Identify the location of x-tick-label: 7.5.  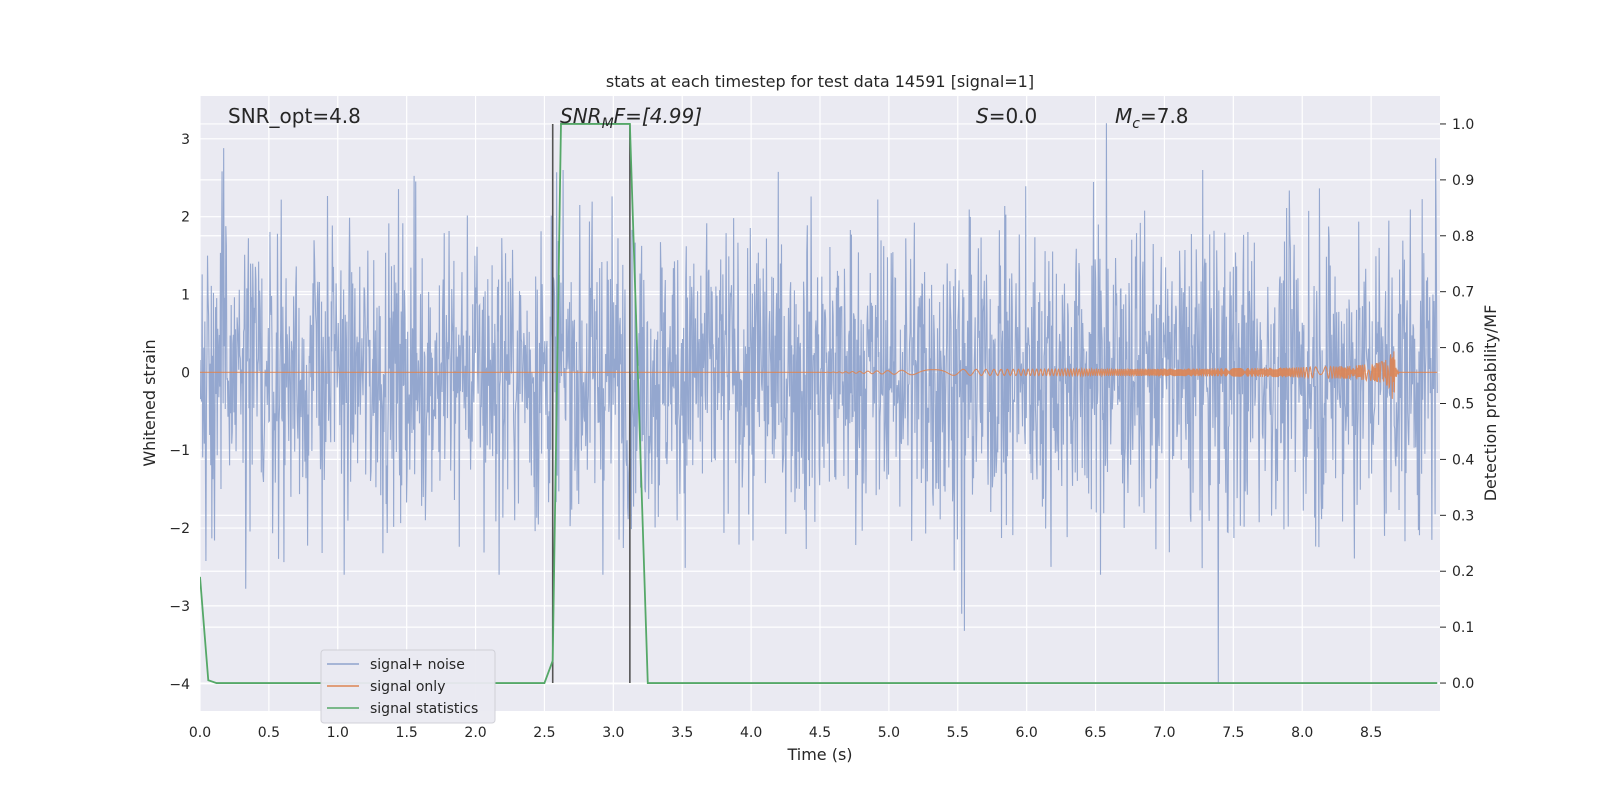
(1233, 733).